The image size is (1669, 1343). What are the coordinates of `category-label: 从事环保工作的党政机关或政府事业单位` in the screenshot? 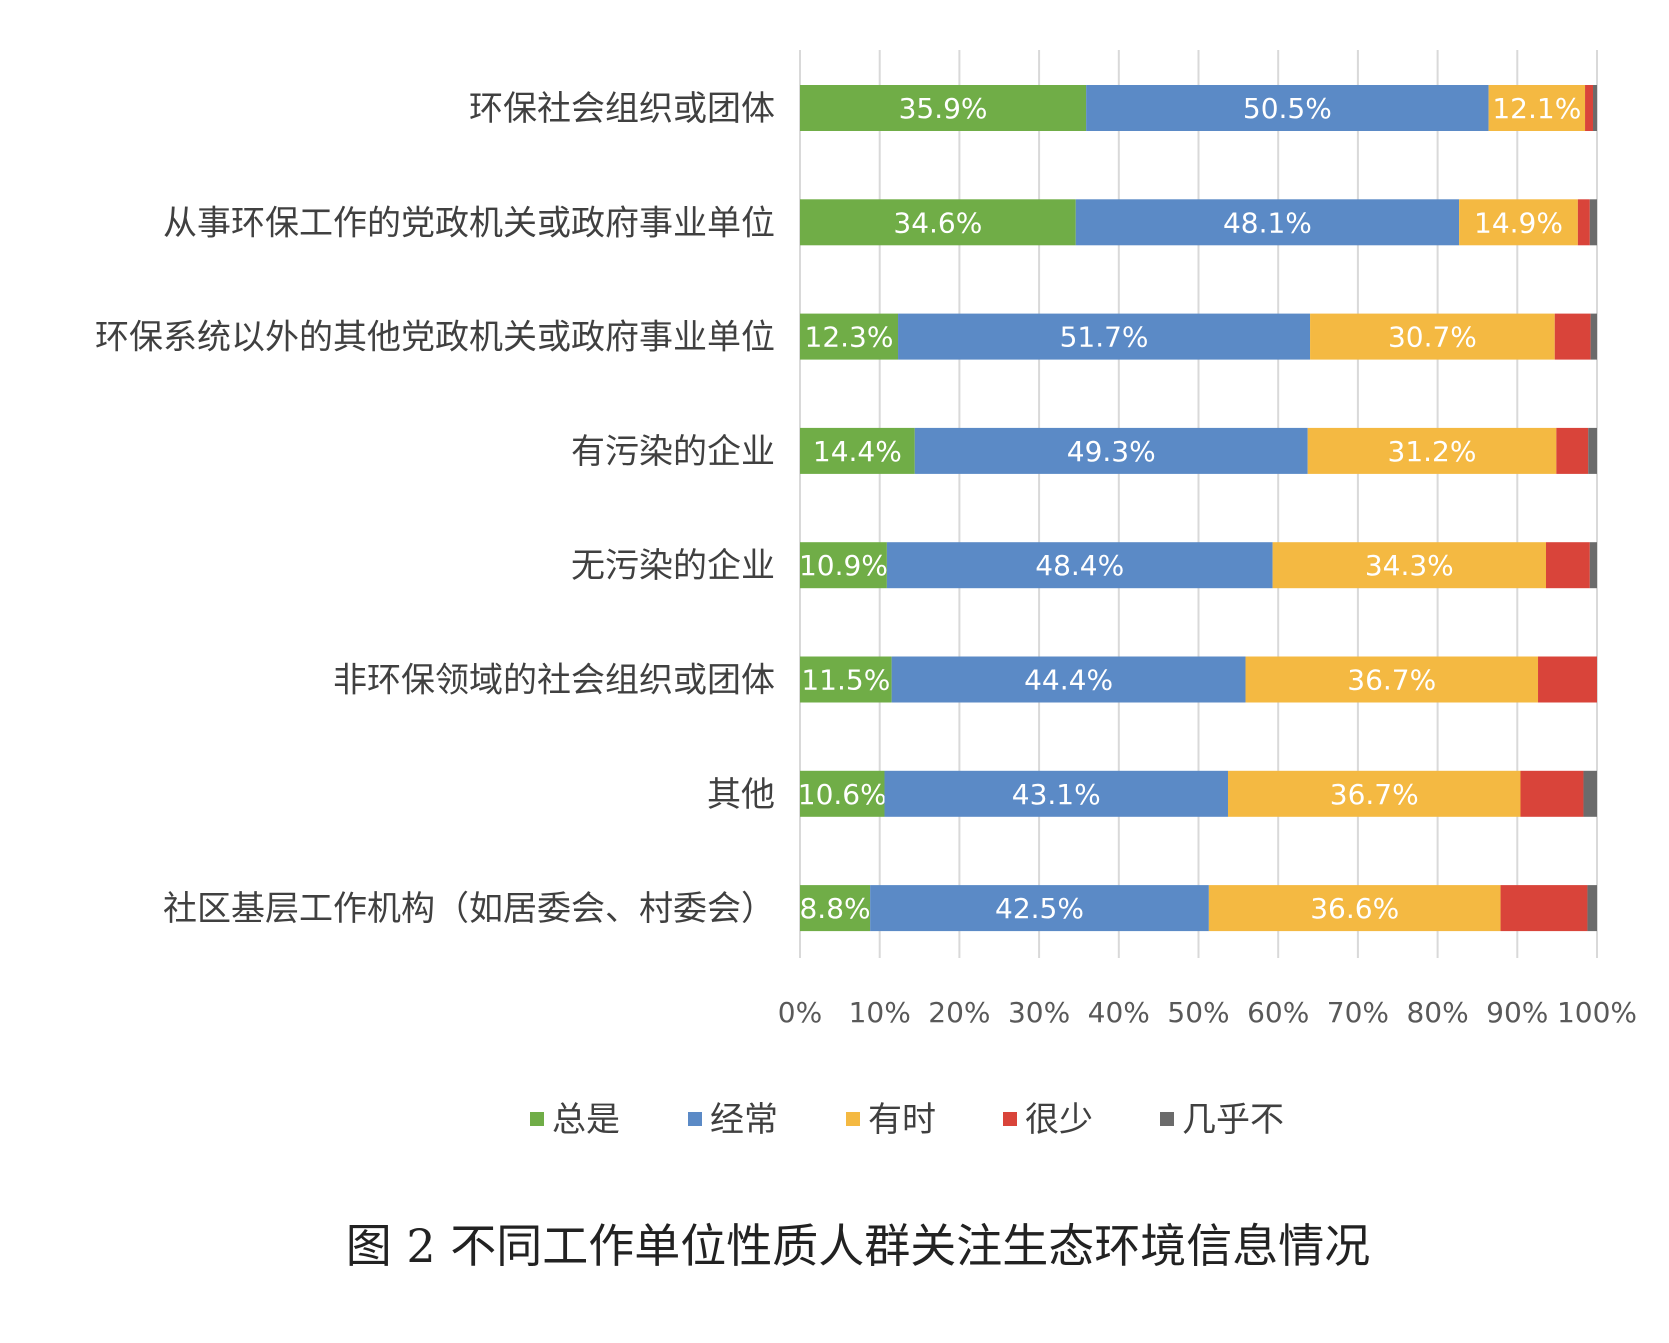 It's located at (469, 223).